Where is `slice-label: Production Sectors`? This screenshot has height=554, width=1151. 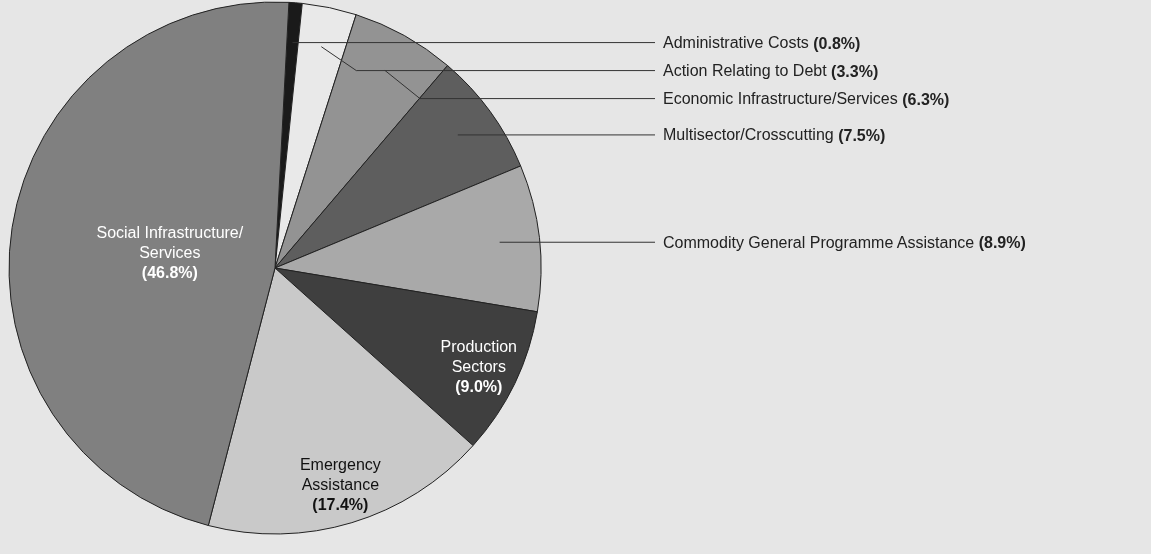
slice-label: Production Sectors is located at coordinates (479, 356).